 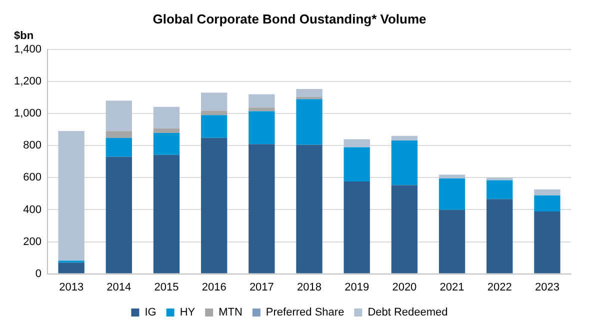 I want to click on y-tick-label: 400, so click(x=32, y=210).